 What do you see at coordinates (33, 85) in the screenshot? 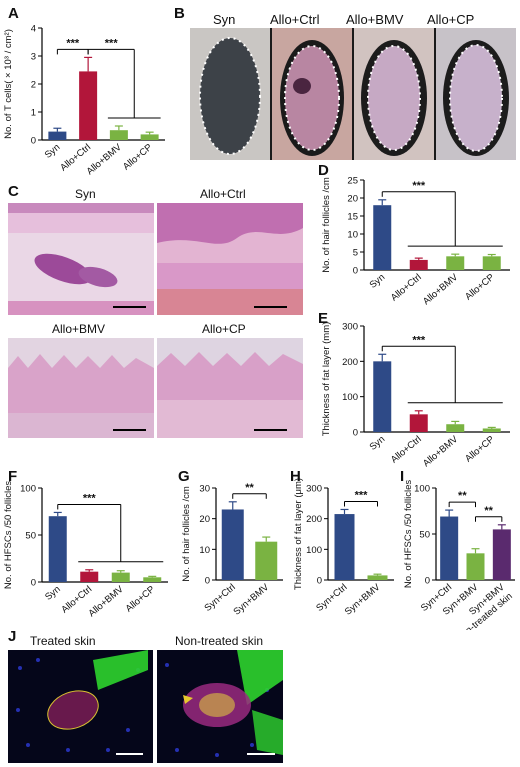
I see `y-tick-label: 2` at bounding box center [33, 85].